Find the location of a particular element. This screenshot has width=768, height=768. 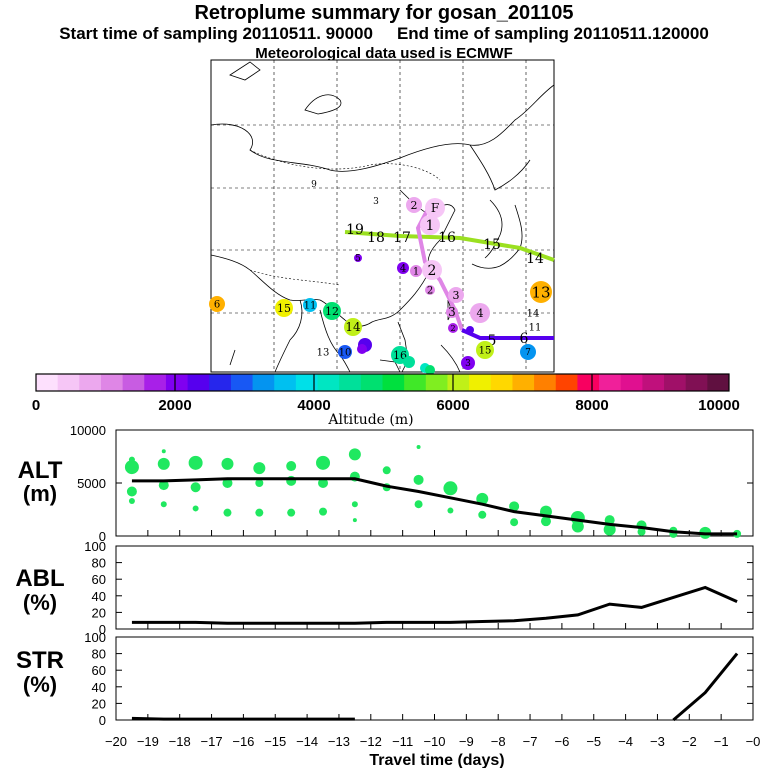

colorbar-tick-labels: 0 2000 4000 6000 8000 10000 Altitude (m) is located at coordinates (386, 412).